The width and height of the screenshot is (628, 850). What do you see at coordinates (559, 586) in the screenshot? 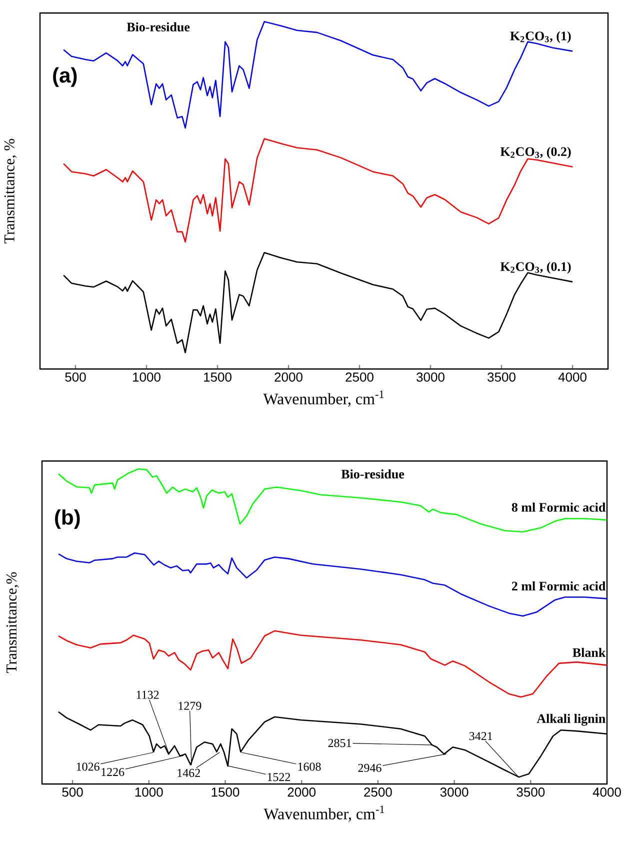
I see `series-label: 2 ml Formic acid` at bounding box center [559, 586].